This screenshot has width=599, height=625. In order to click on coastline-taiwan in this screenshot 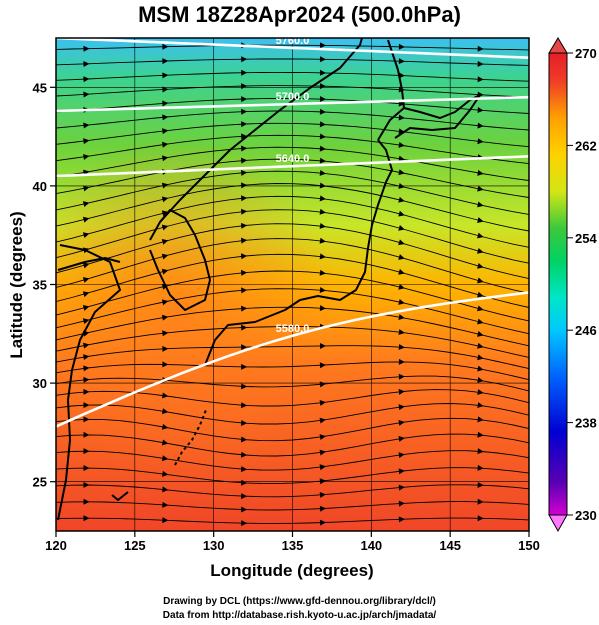, I will do `click(120, 496)`.